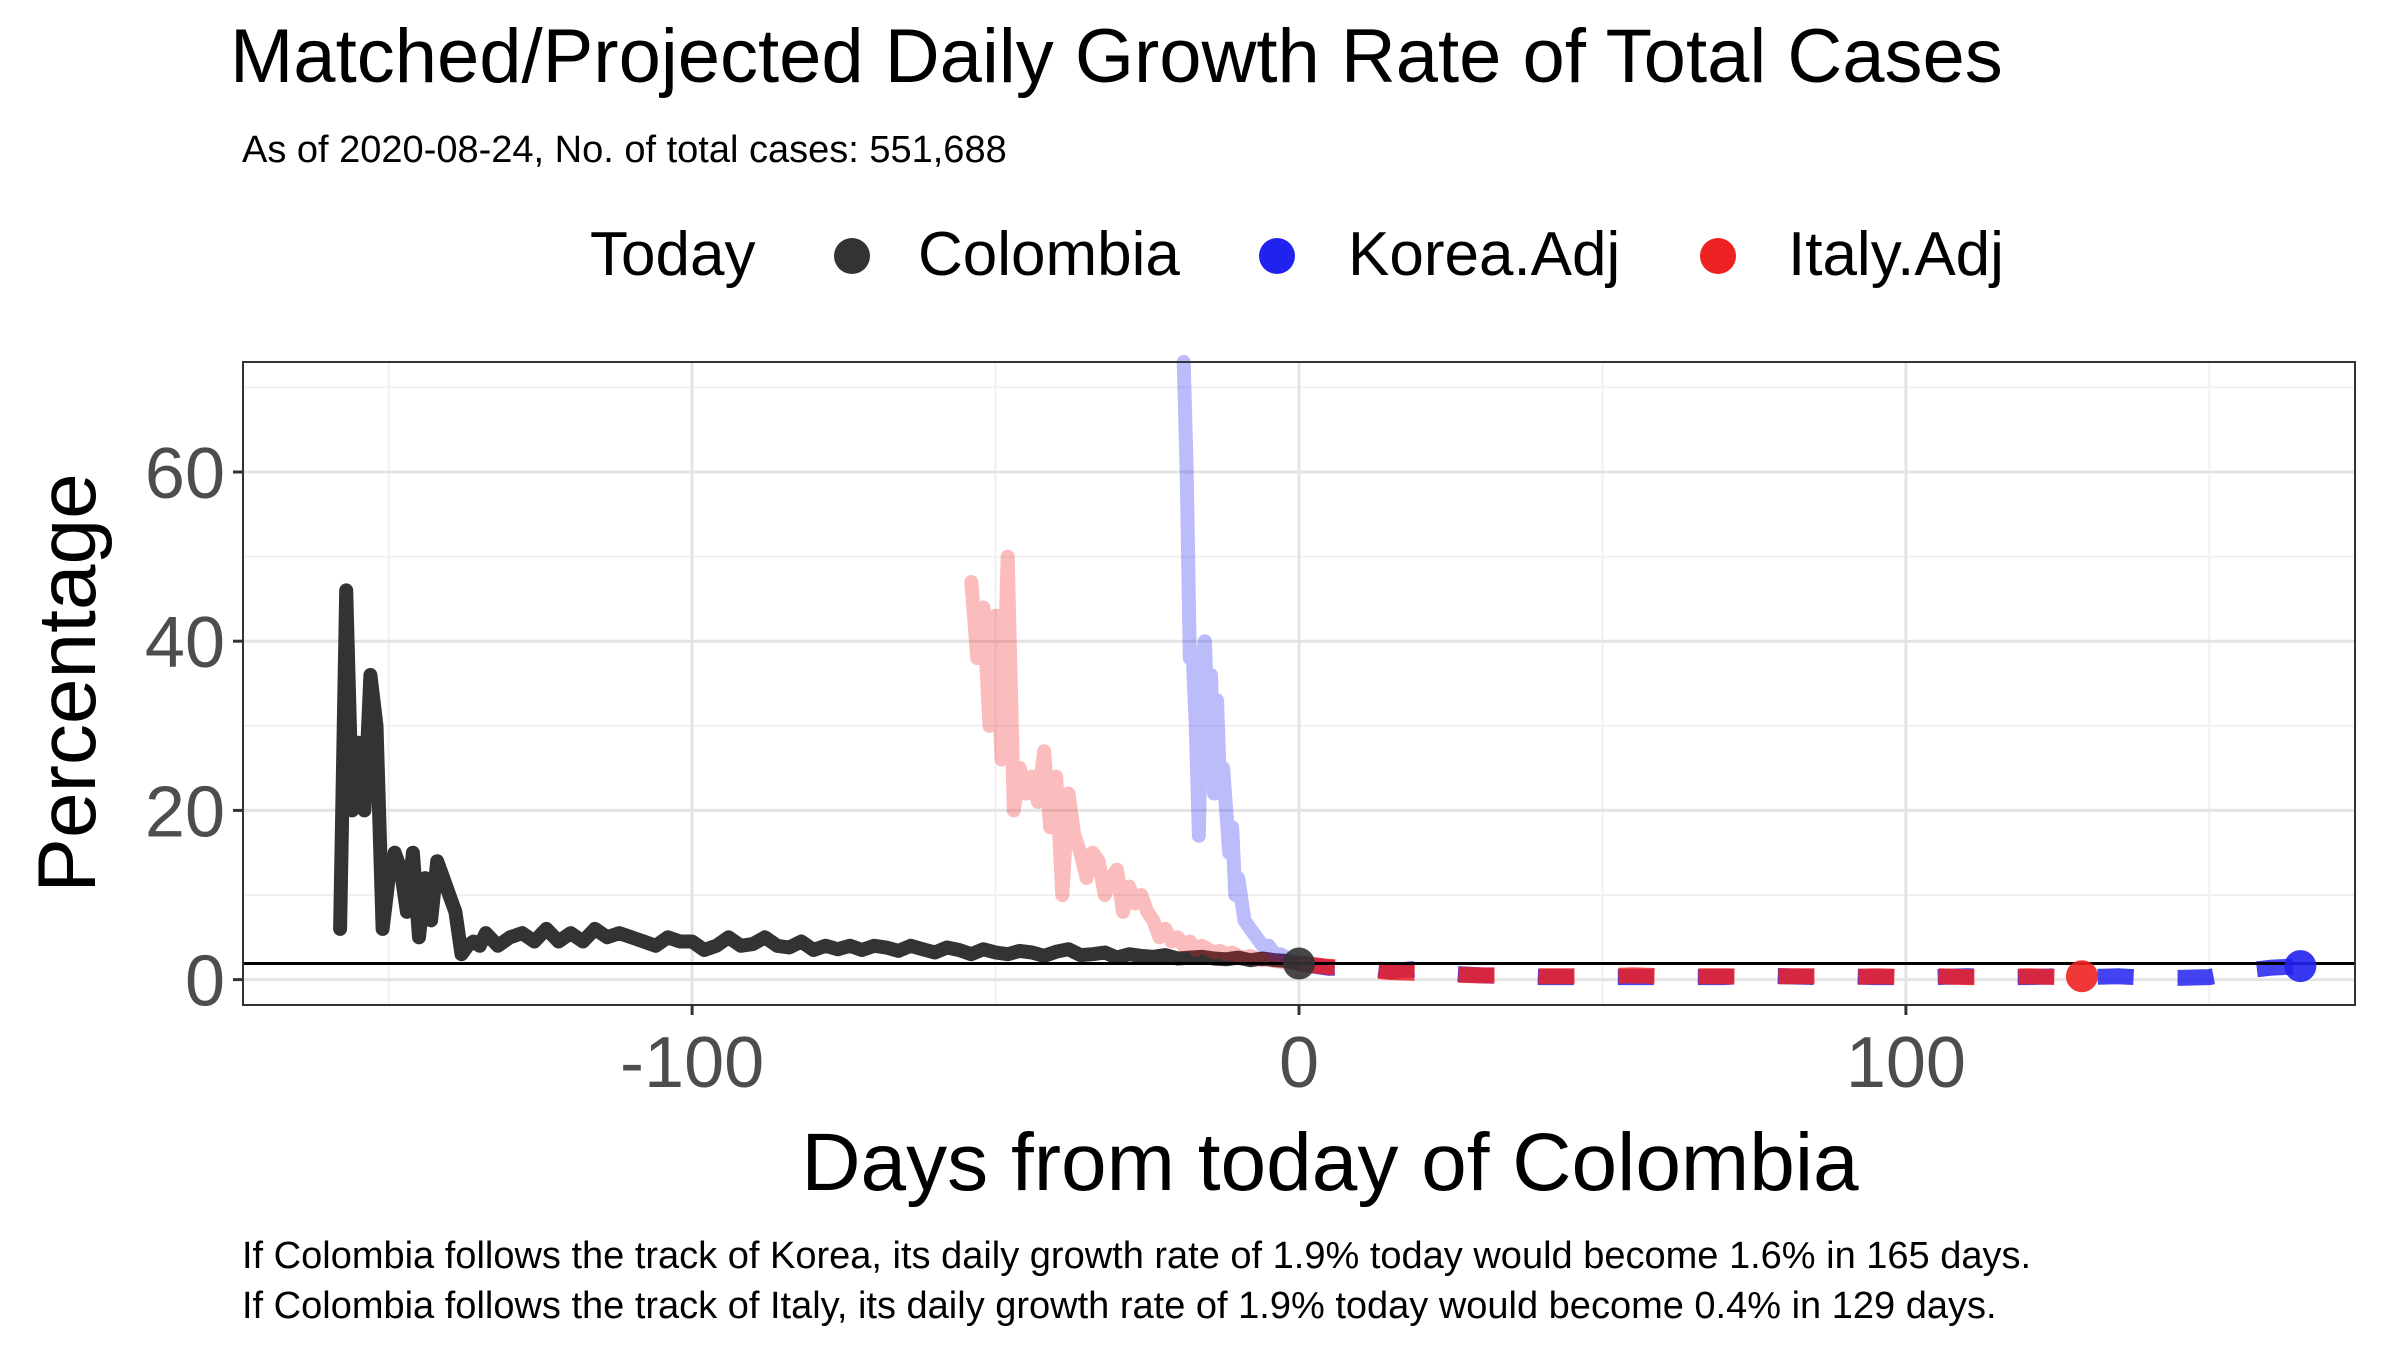 Image resolution: width=2400 pixels, height=1350 pixels. What do you see at coordinates (194, 728) in the screenshot?
I see `y-axis: 0 20 40 60` at bounding box center [194, 728].